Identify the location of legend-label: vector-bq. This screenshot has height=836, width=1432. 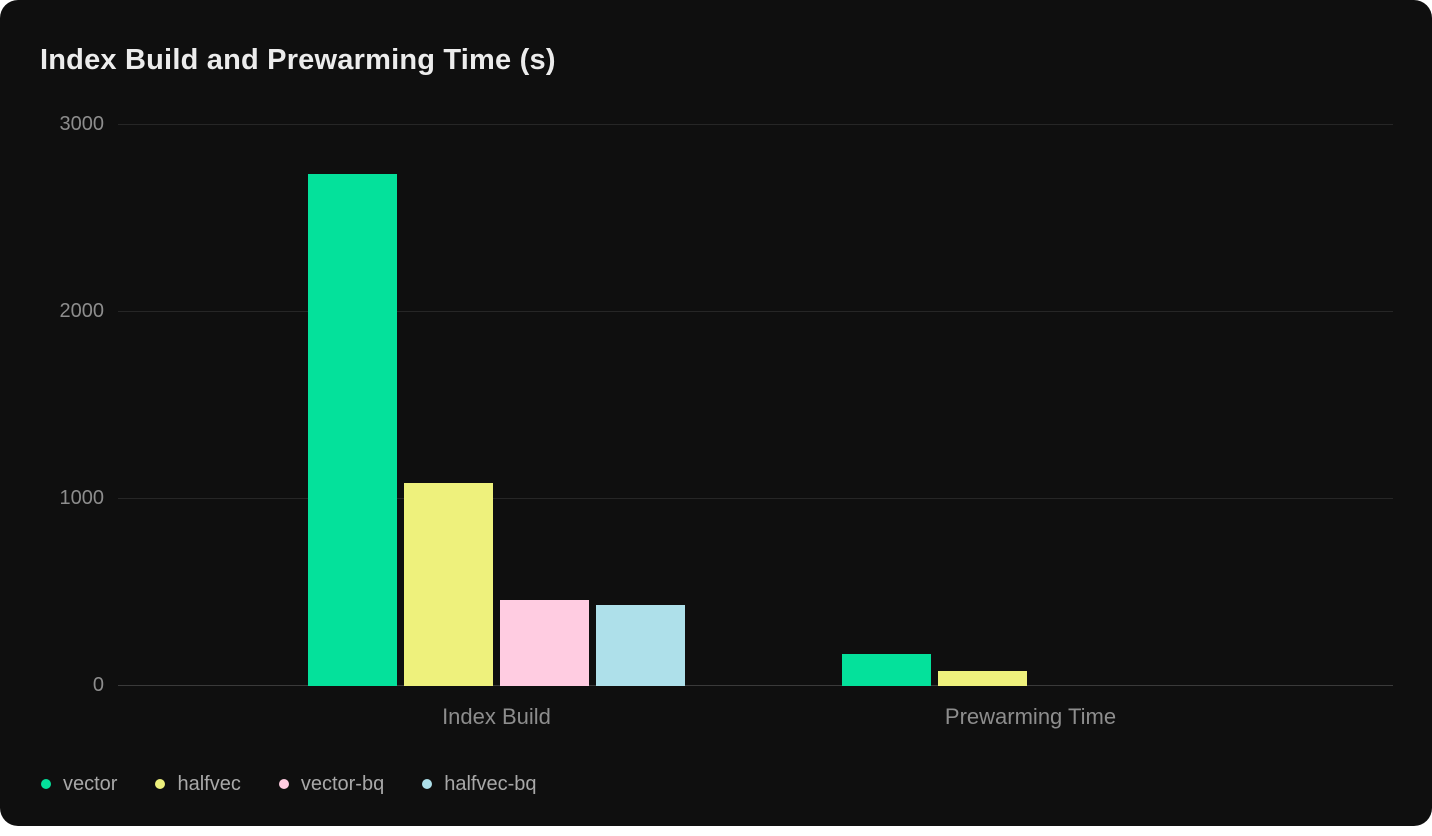
(342, 783).